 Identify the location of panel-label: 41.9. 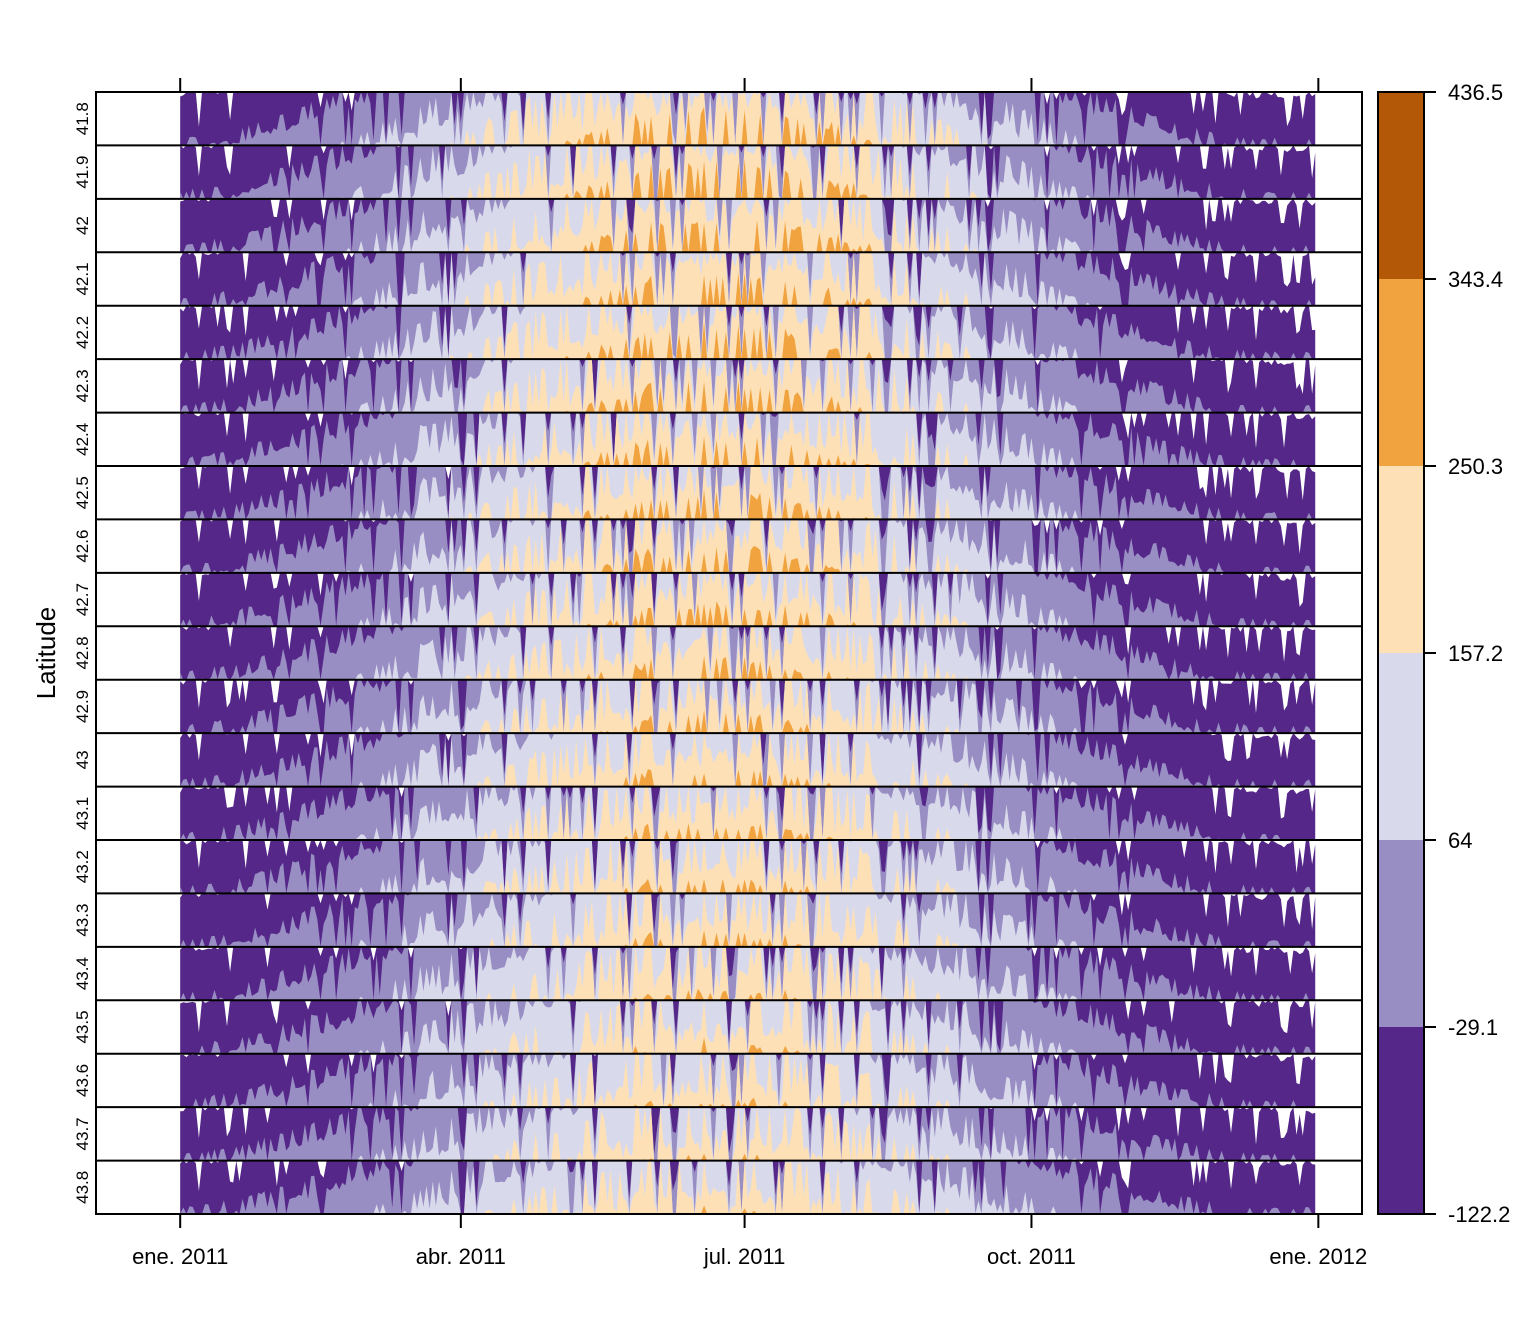
(82, 172).